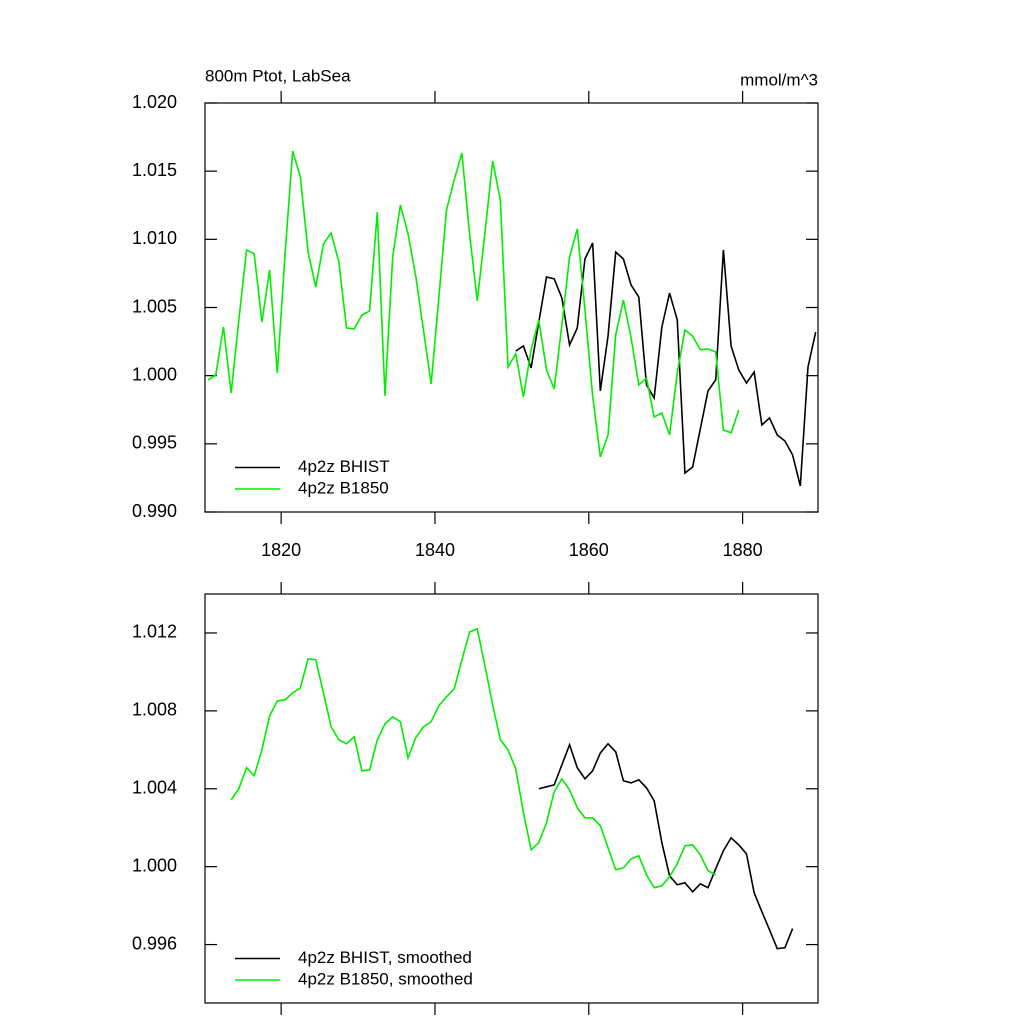 This screenshot has width=1024, height=1024. I want to click on y-tick-label: 0.990, so click(154, 511).